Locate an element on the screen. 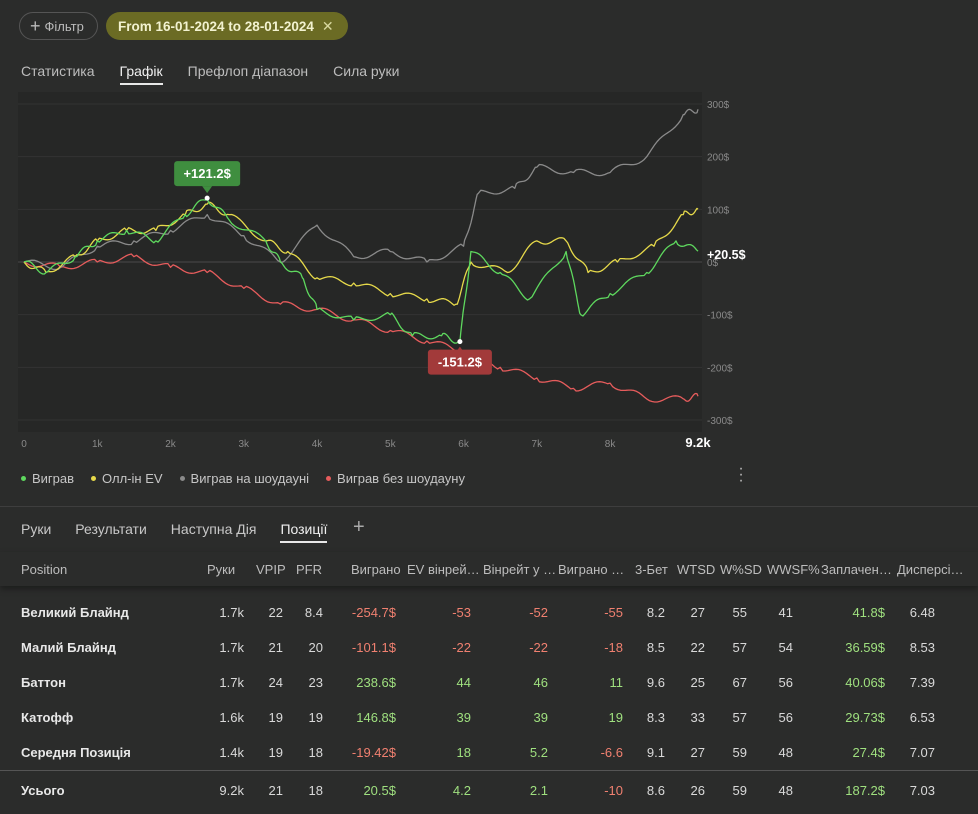 The width and height of the screenshot is (978, 814). cell-wtsd: 33 is located at coordinates (697, 717).